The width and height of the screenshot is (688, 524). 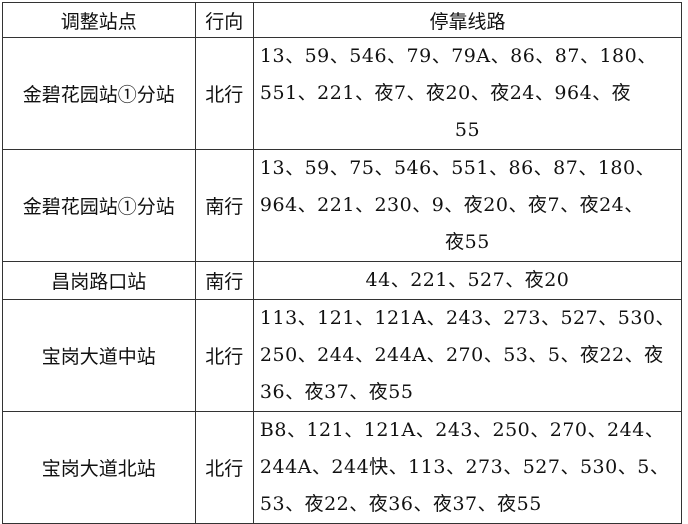 I want to click on station-cell: 昌岗路口站, so click(x=99, y=280).